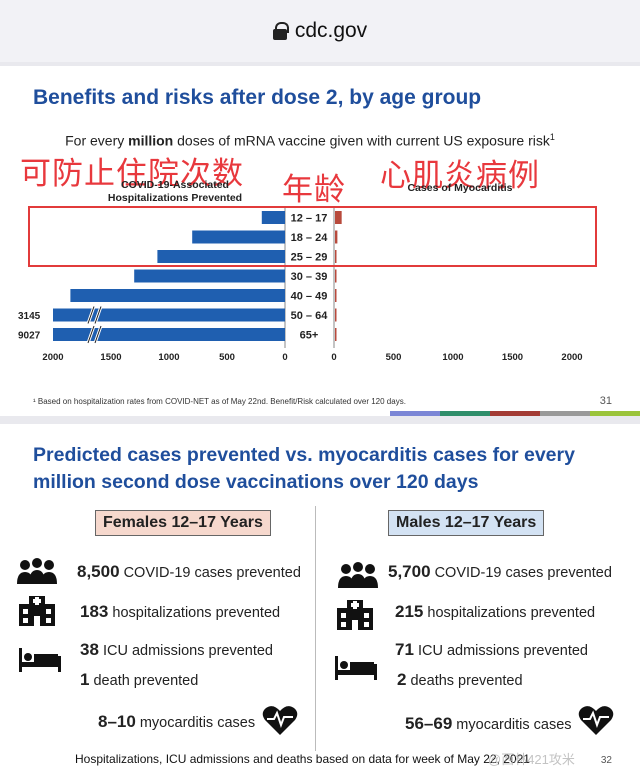  Describe the element at coordinates (460, 176) in the screenshot. I see `annotation-myocarditis-zh: 心肌炎病例` at that location.